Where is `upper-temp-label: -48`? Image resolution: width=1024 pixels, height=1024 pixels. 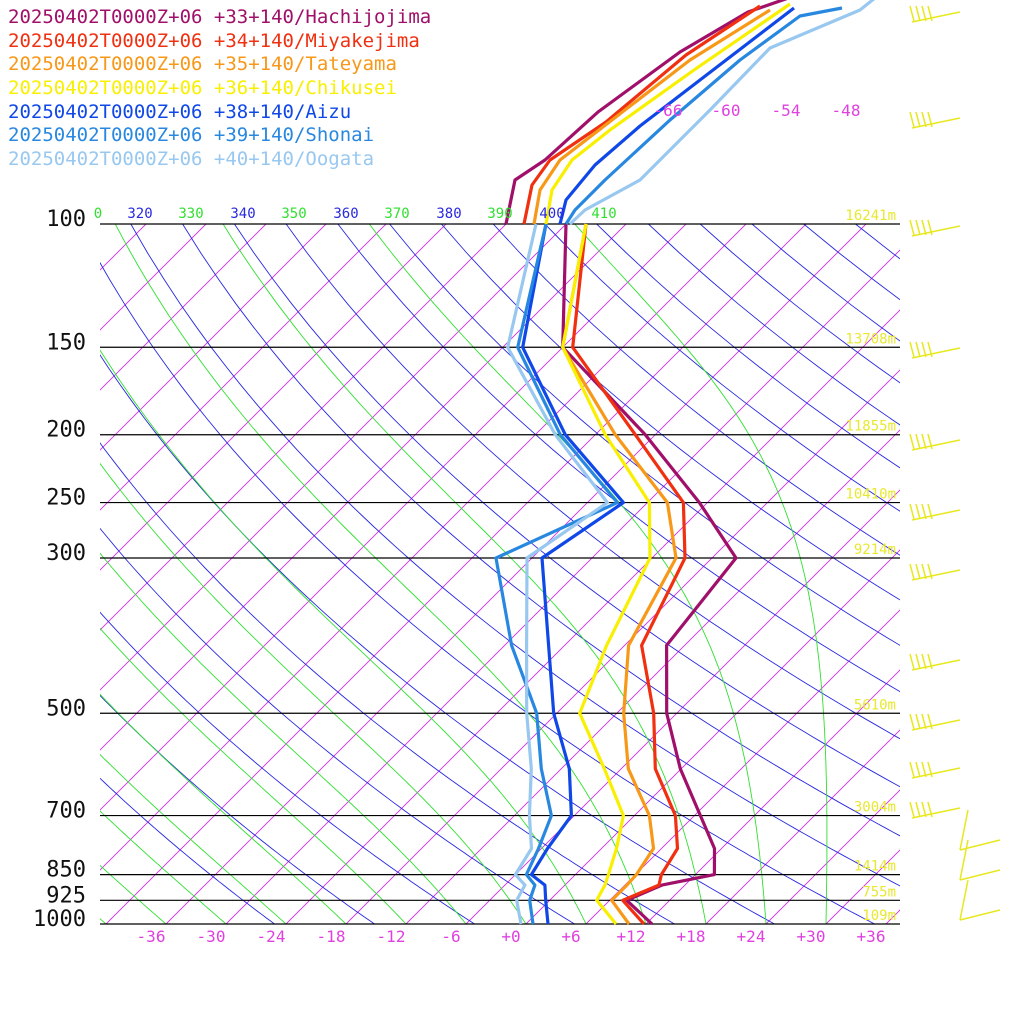 upper-temp-label: -48 is located at coordinates (846, 110).